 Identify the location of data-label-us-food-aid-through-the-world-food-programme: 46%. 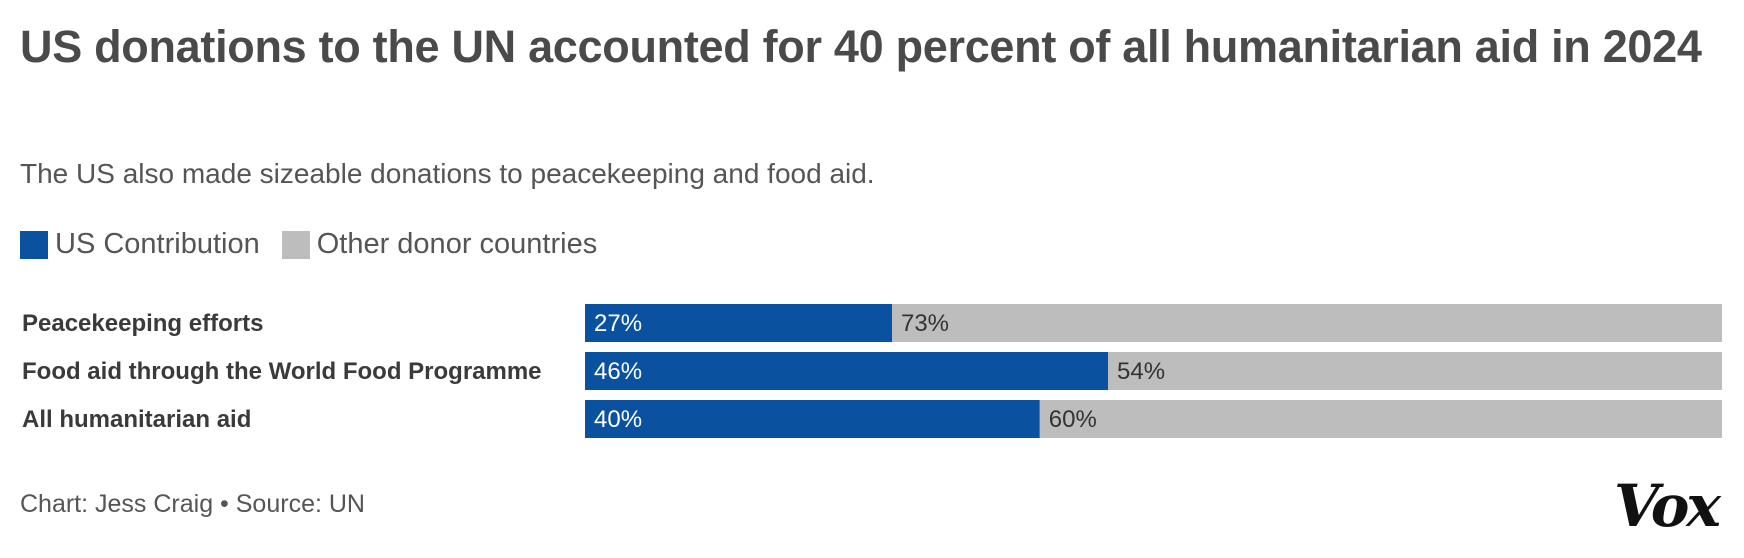
(618, 371).